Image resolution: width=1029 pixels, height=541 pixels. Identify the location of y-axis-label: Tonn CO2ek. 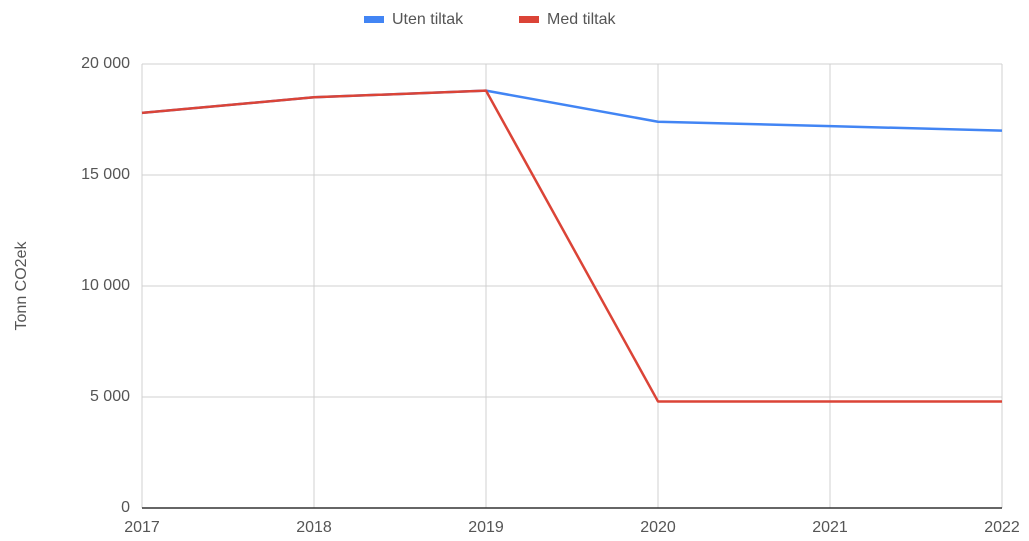
(21, 286).